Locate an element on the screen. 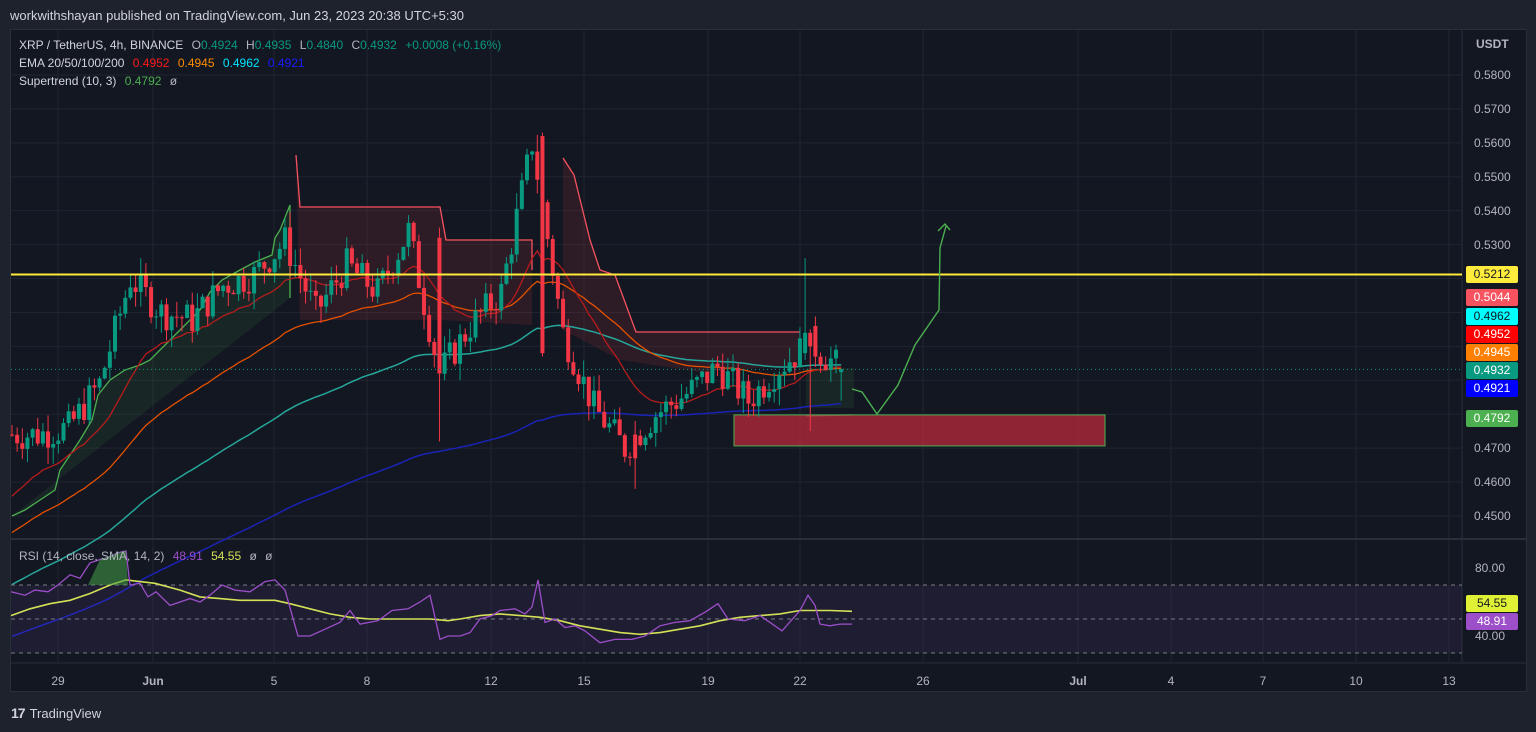 Image resolution: width=1536 pixels, height=732 pixels. price-tick: 0.5700 is located at coordinates (1492, 108).